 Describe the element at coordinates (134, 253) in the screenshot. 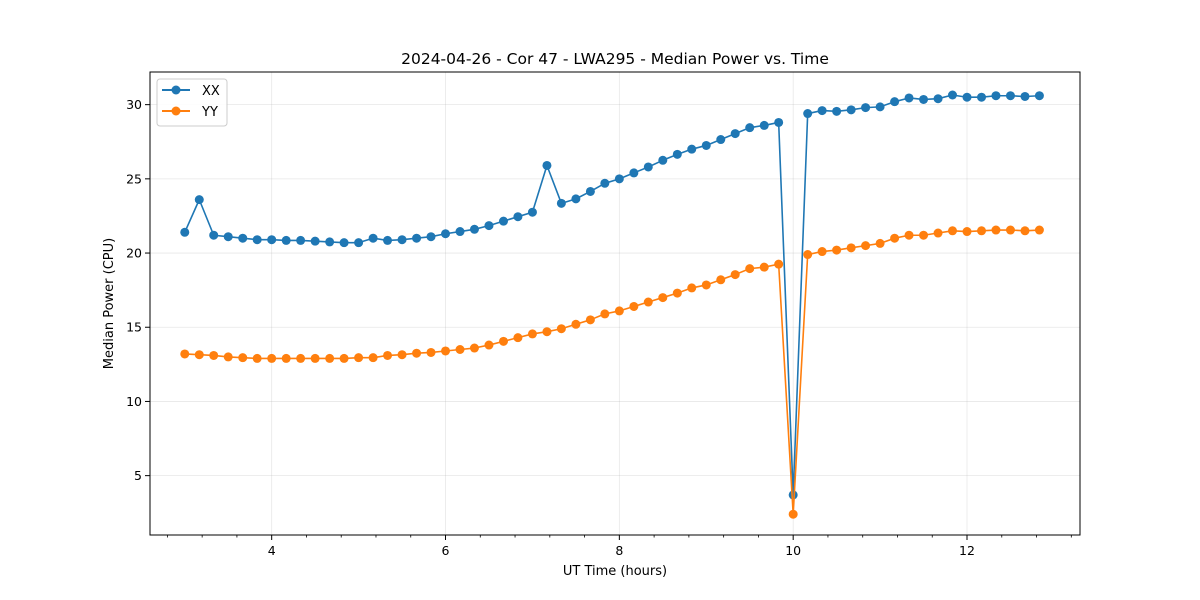

I see `y-tick-label: 20` at that location.